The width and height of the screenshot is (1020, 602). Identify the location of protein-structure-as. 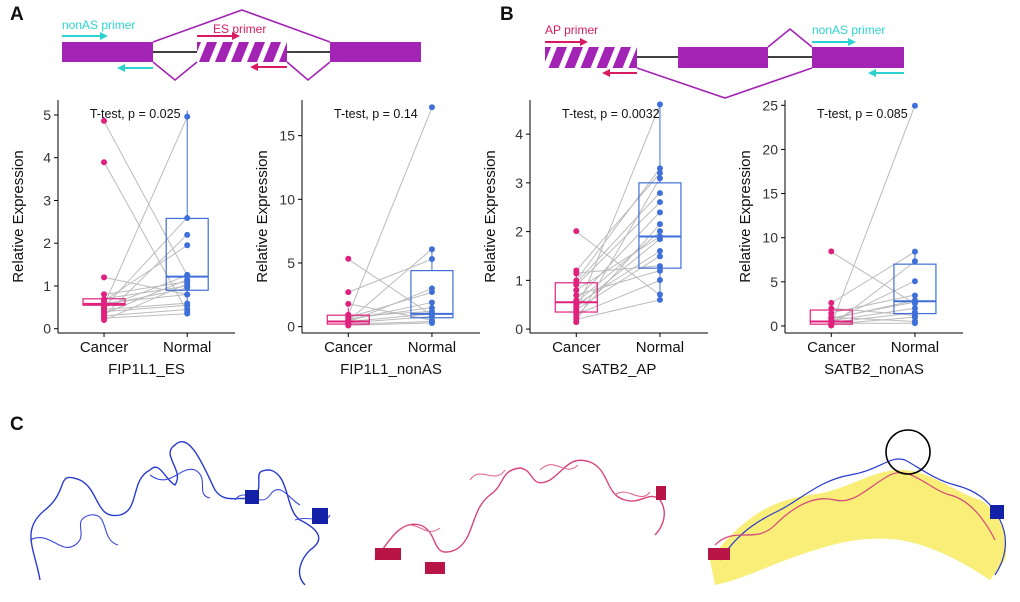
(520, 516).